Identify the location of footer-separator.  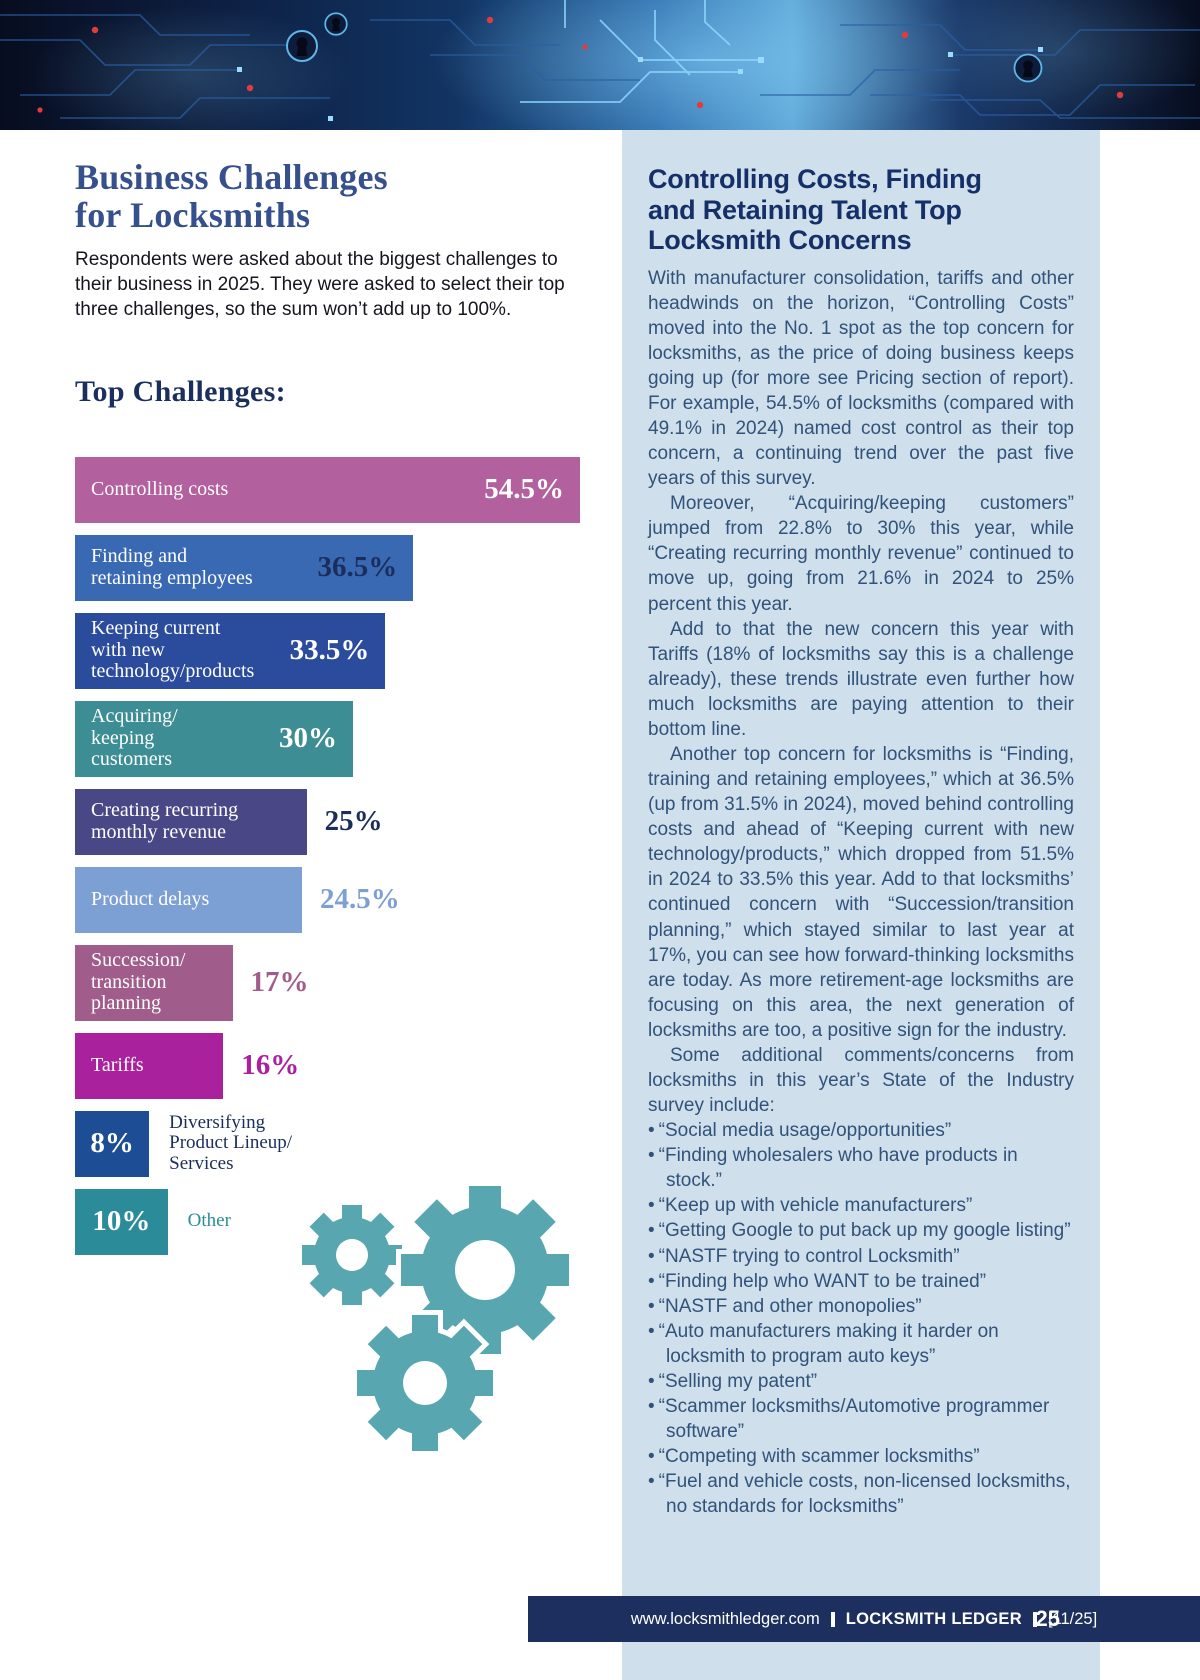
(832, 1619).